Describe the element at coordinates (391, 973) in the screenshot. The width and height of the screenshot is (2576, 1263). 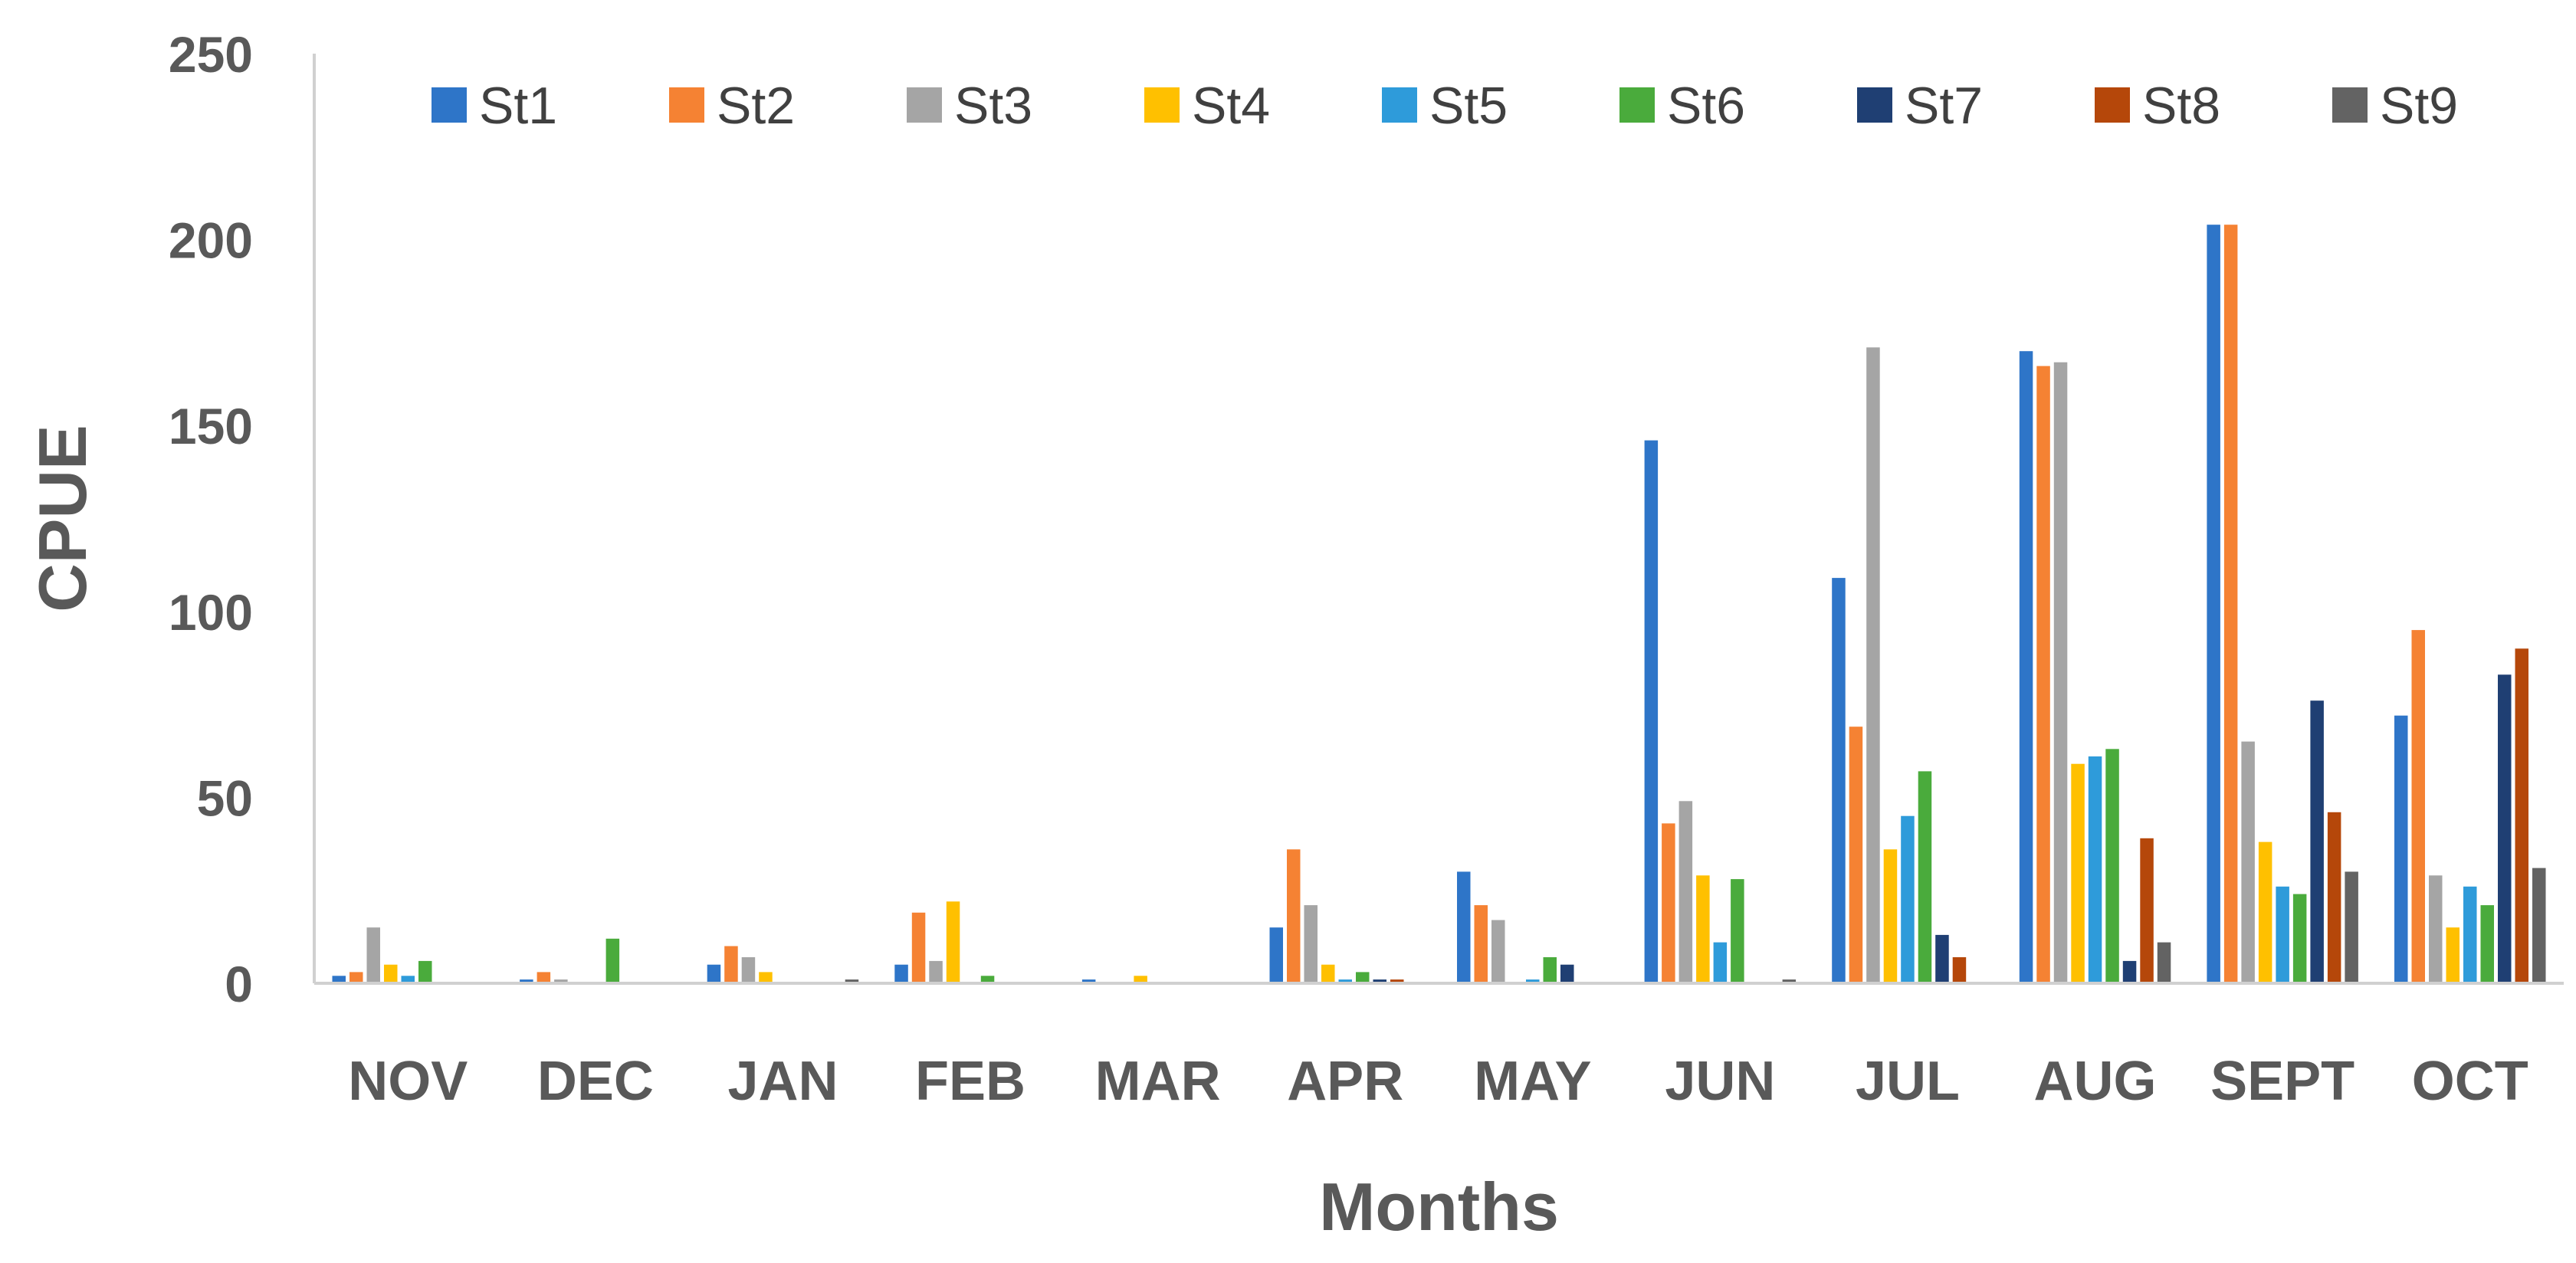
I see `bar-st4-nov` at that location.